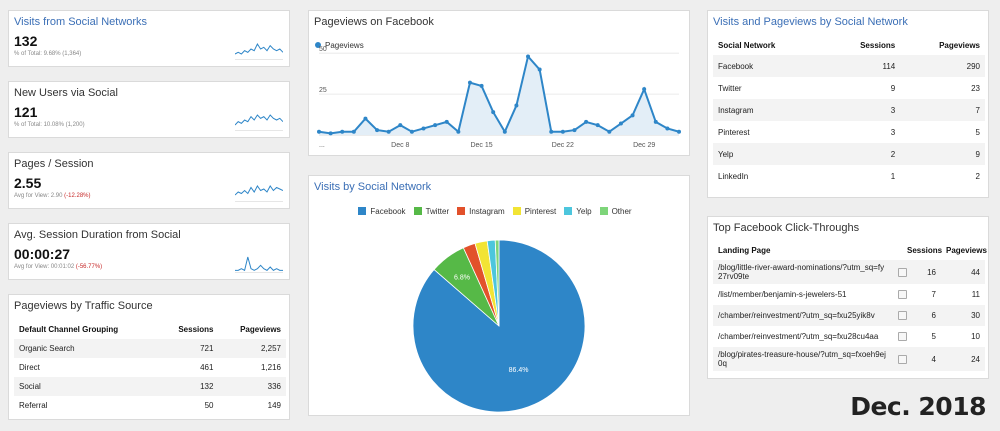  What do you see at coordinates (499, 326) in the screenshot?
I see `pie-chart: 86.4% 6.8%` at bounding box center [499, 326].